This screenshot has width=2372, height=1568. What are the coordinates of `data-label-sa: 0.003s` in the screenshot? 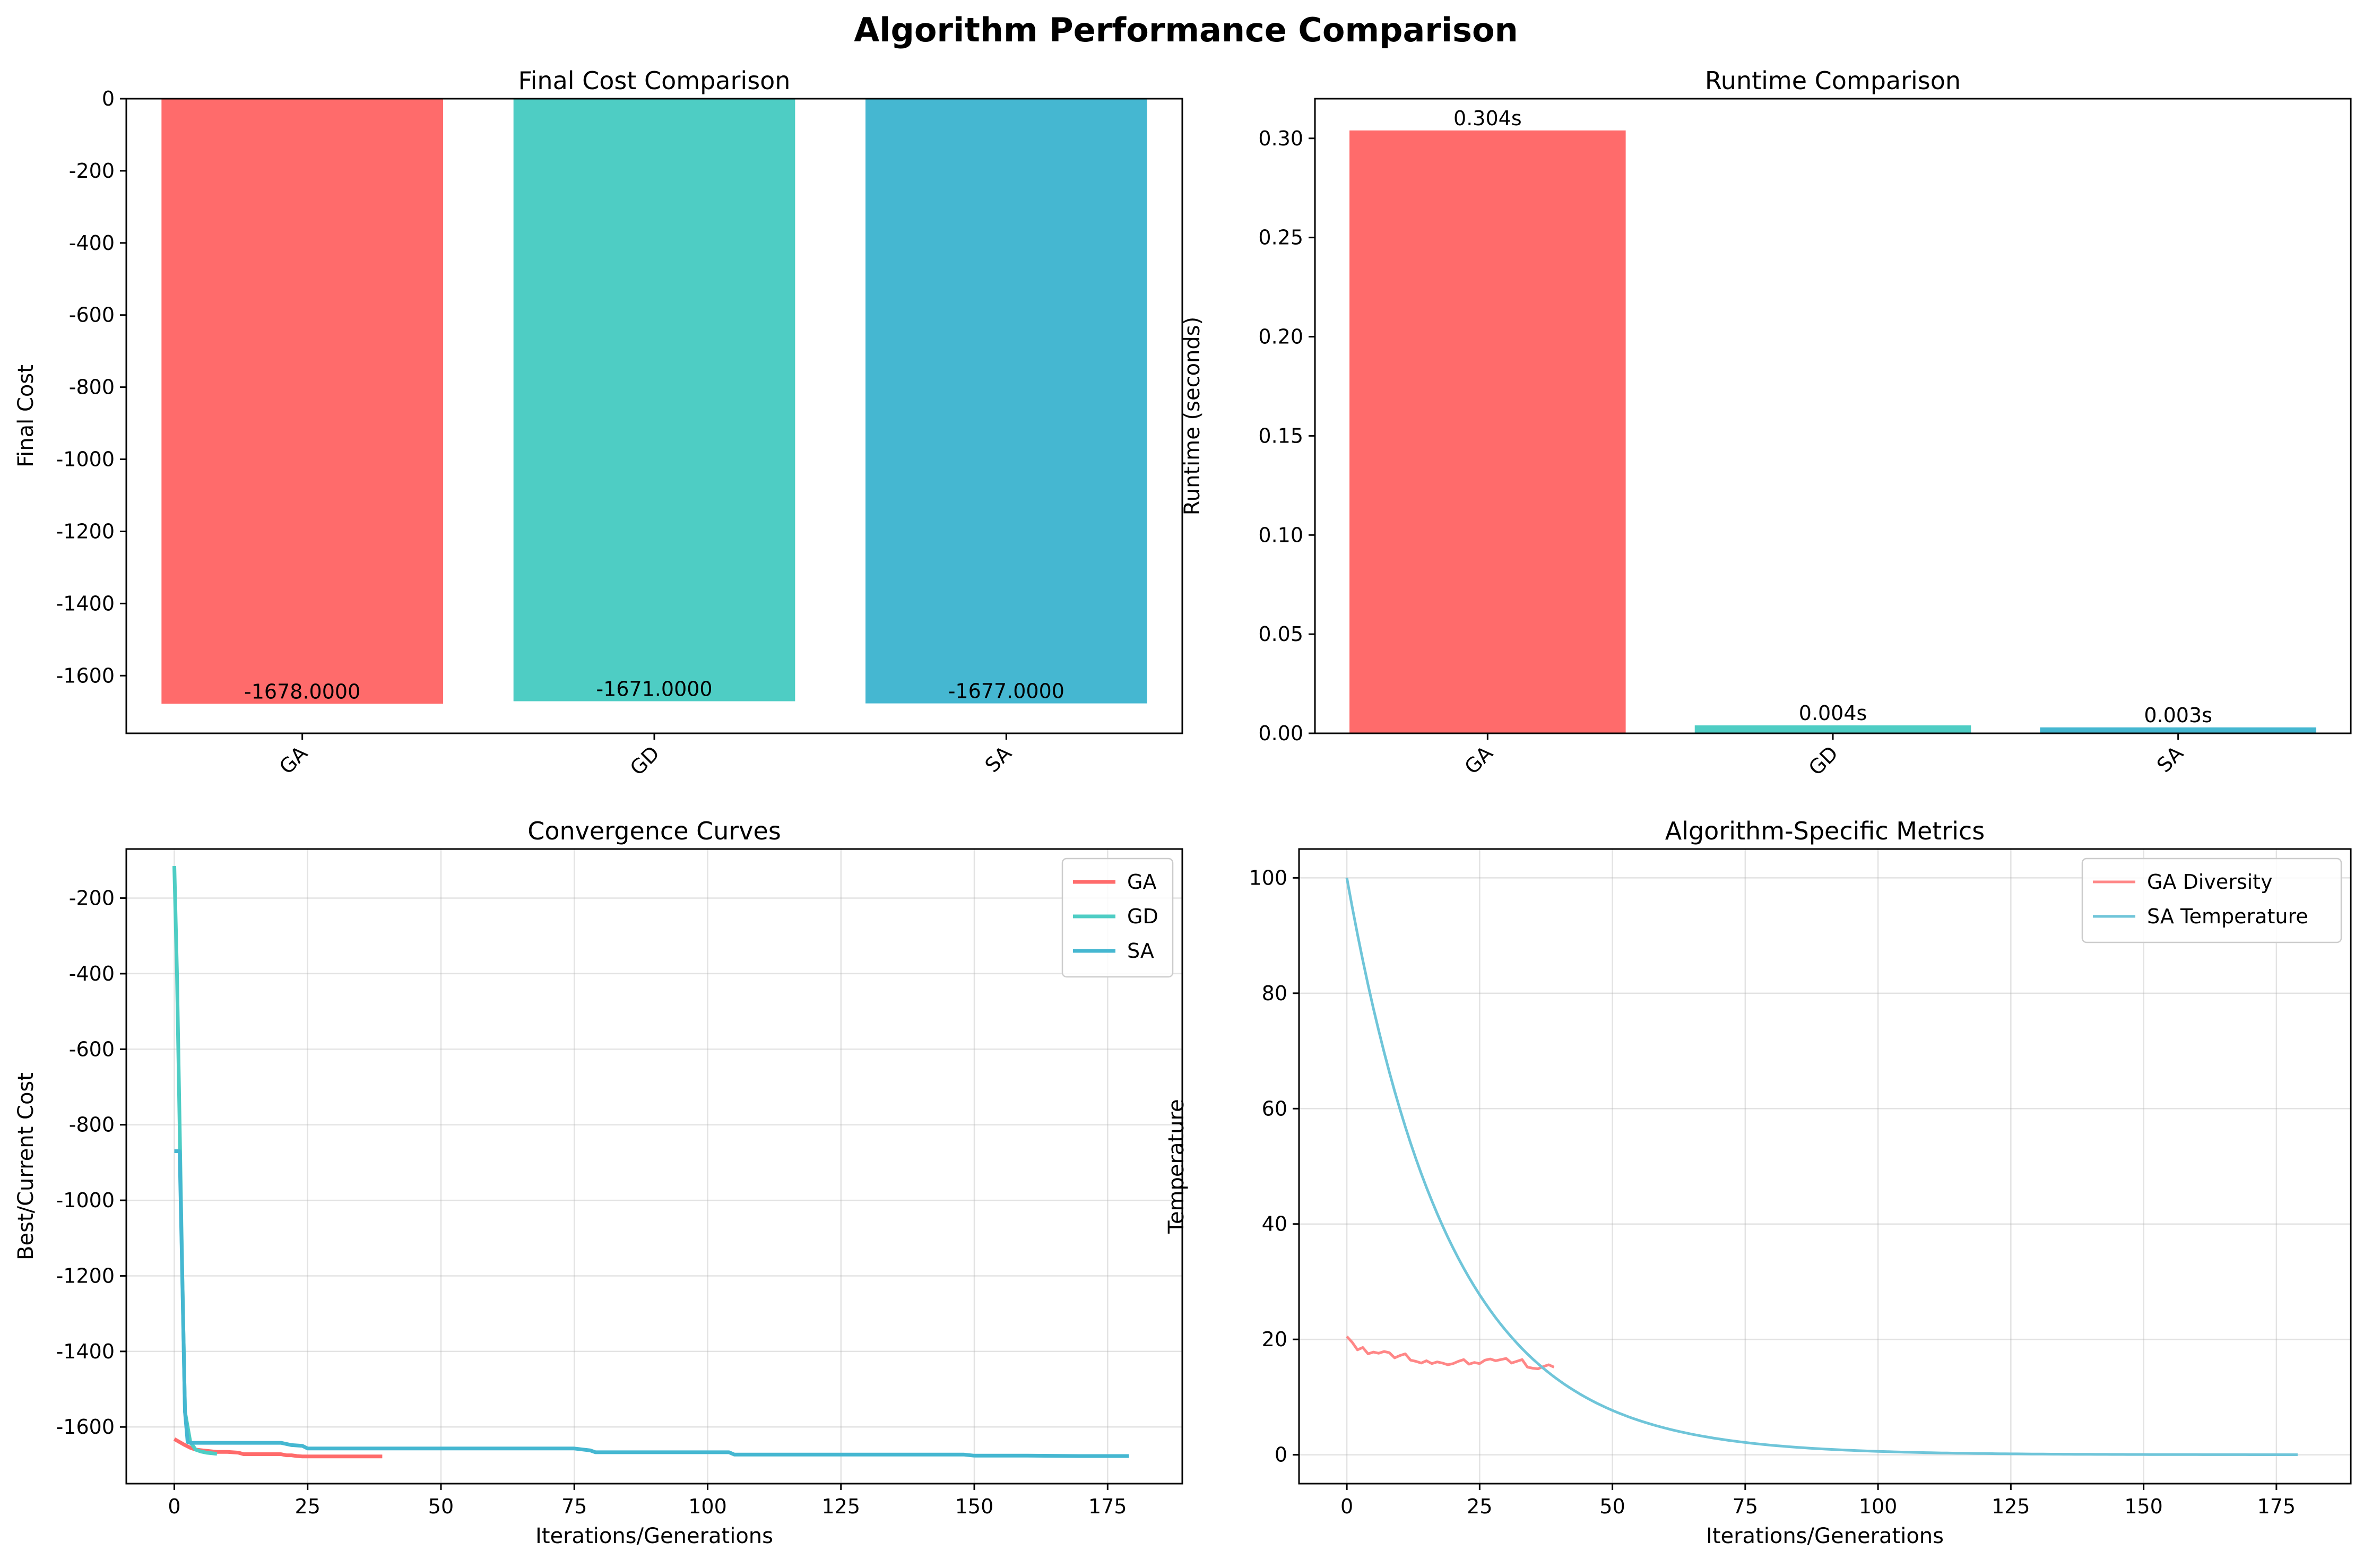 It's located at (2178, 715).